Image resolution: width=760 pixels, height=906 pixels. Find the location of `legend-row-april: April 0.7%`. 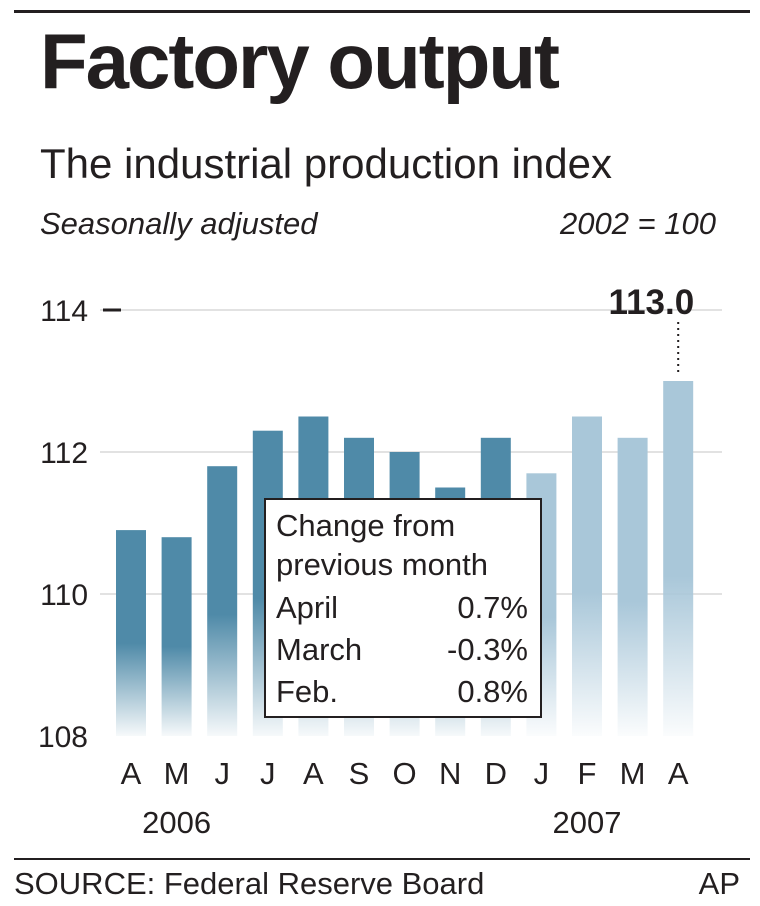

legend-row-april: April 0.7% is located at coordinates (402, 608).